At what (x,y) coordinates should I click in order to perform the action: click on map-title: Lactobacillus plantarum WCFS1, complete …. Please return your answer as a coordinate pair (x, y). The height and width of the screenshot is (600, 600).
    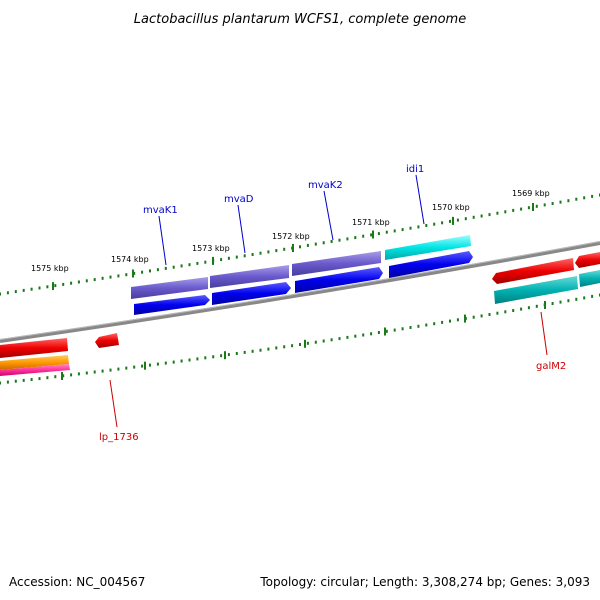
    Looking at the image, I should click on (300, 19).